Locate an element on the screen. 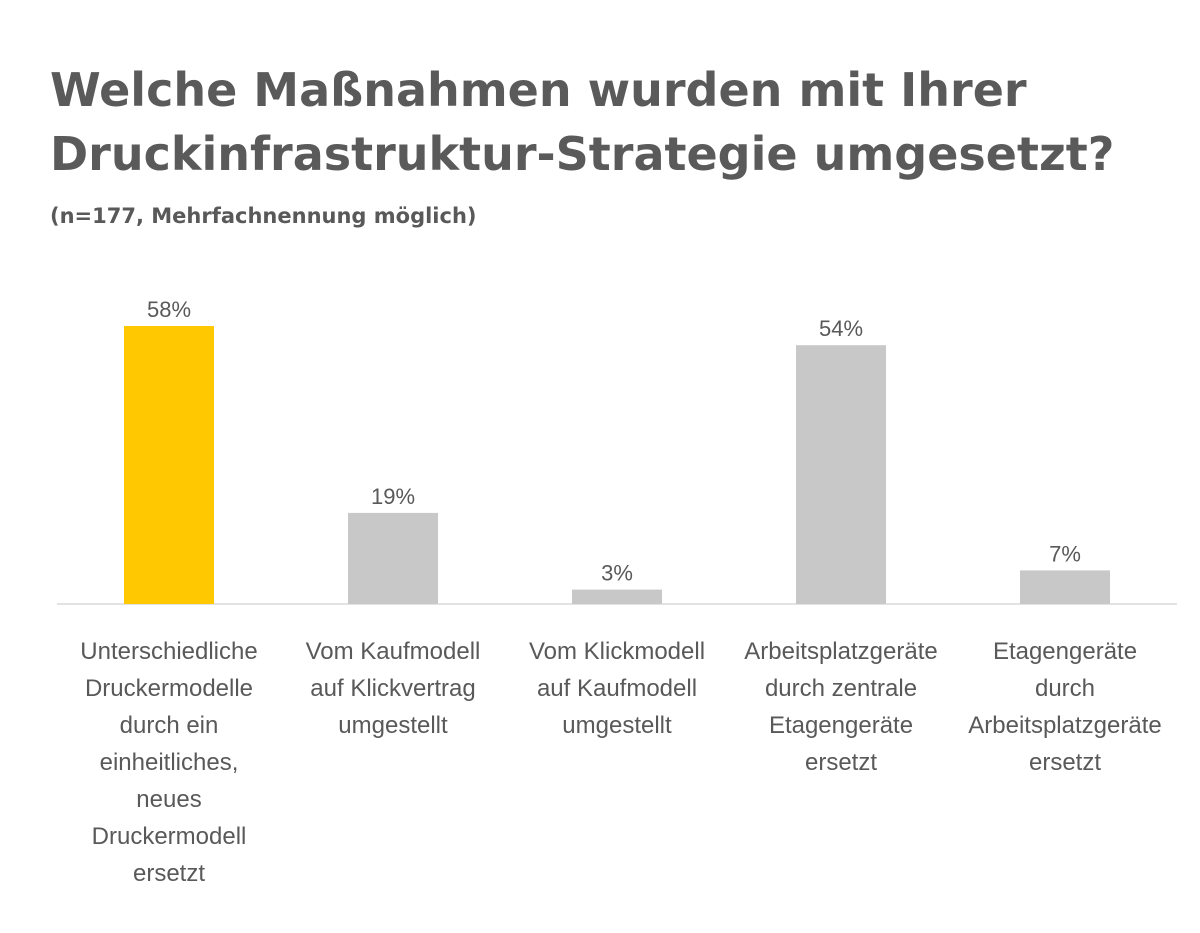  chart-title-line-1: Welche Maßnahmen wurden mit Ihrer is located at coordinates (538, 90).